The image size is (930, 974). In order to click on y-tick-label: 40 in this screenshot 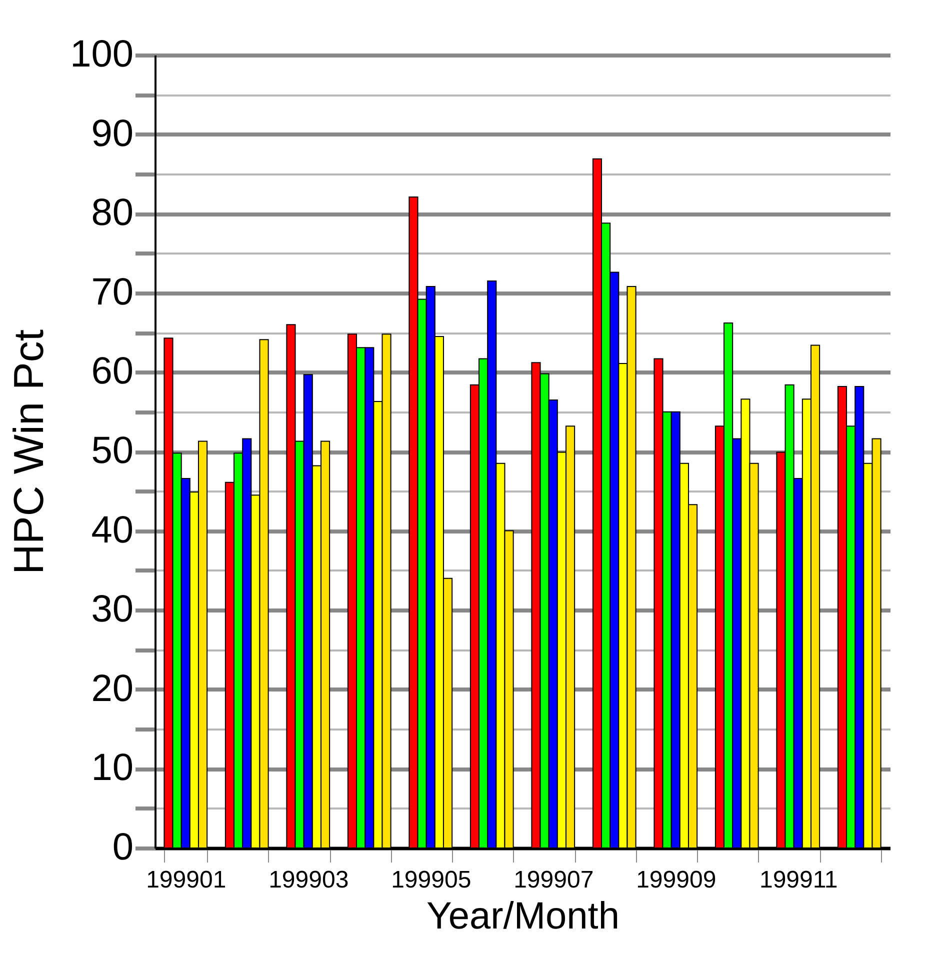, I will do `click(112, 530)`.